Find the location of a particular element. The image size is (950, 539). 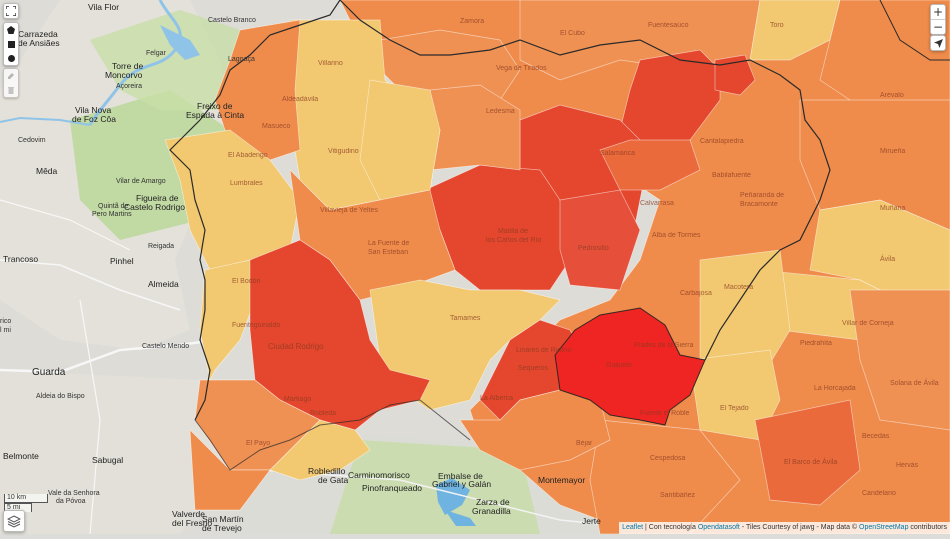

region-label: Piedrahíta is located at coordinates (816, 343).